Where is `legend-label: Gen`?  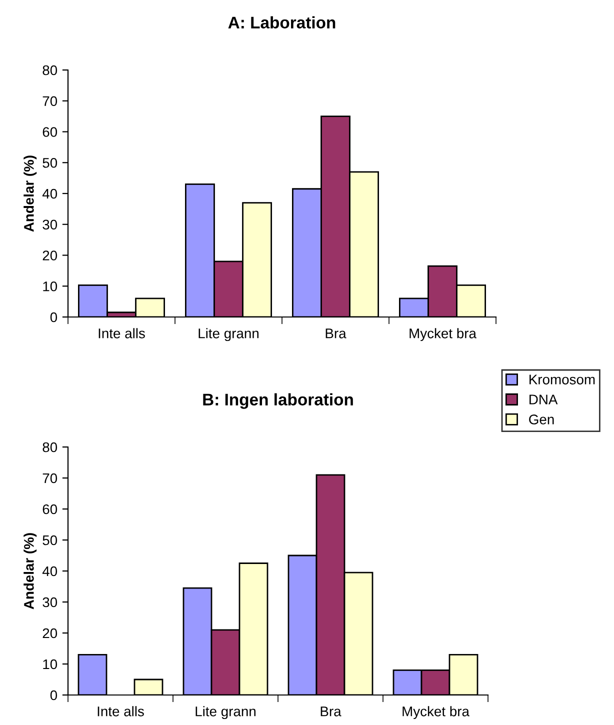 legend-label: Gen is located at coordinates (541, 419).